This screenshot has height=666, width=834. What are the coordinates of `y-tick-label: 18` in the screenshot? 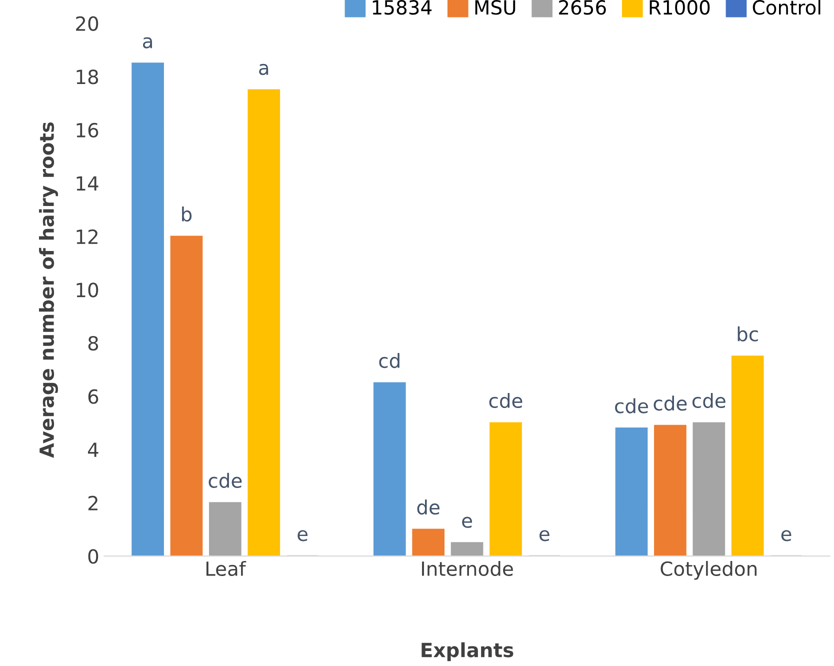 It's located at (87, 77).